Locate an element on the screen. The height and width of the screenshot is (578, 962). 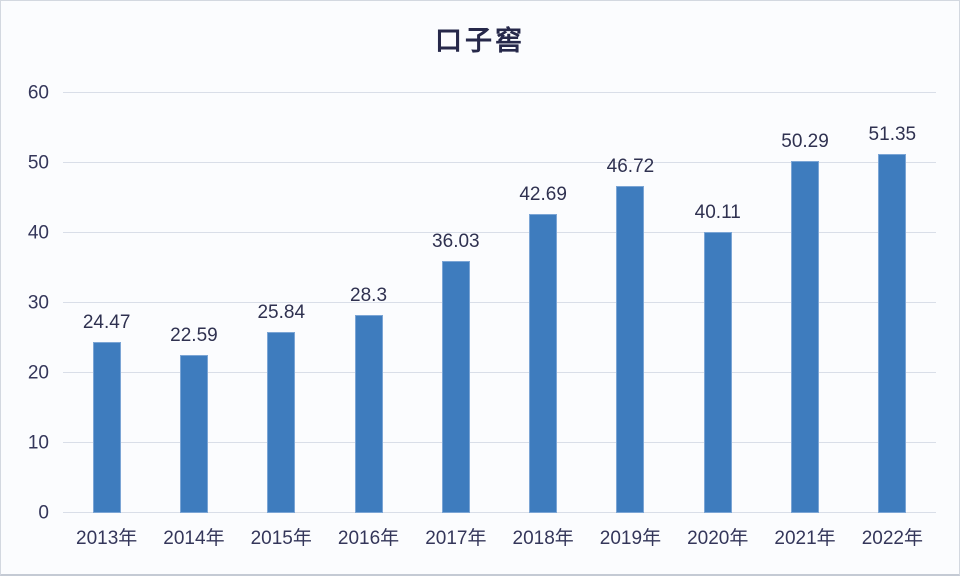
bar-slot: 42.69 is located at coordinates (543, 303).